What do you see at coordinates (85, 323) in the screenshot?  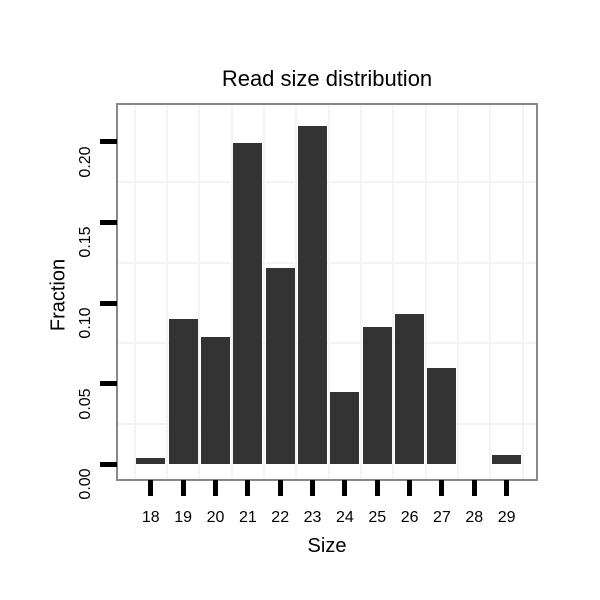 I see `y-tick-label: 0.10` at bounding box center [85, 323].